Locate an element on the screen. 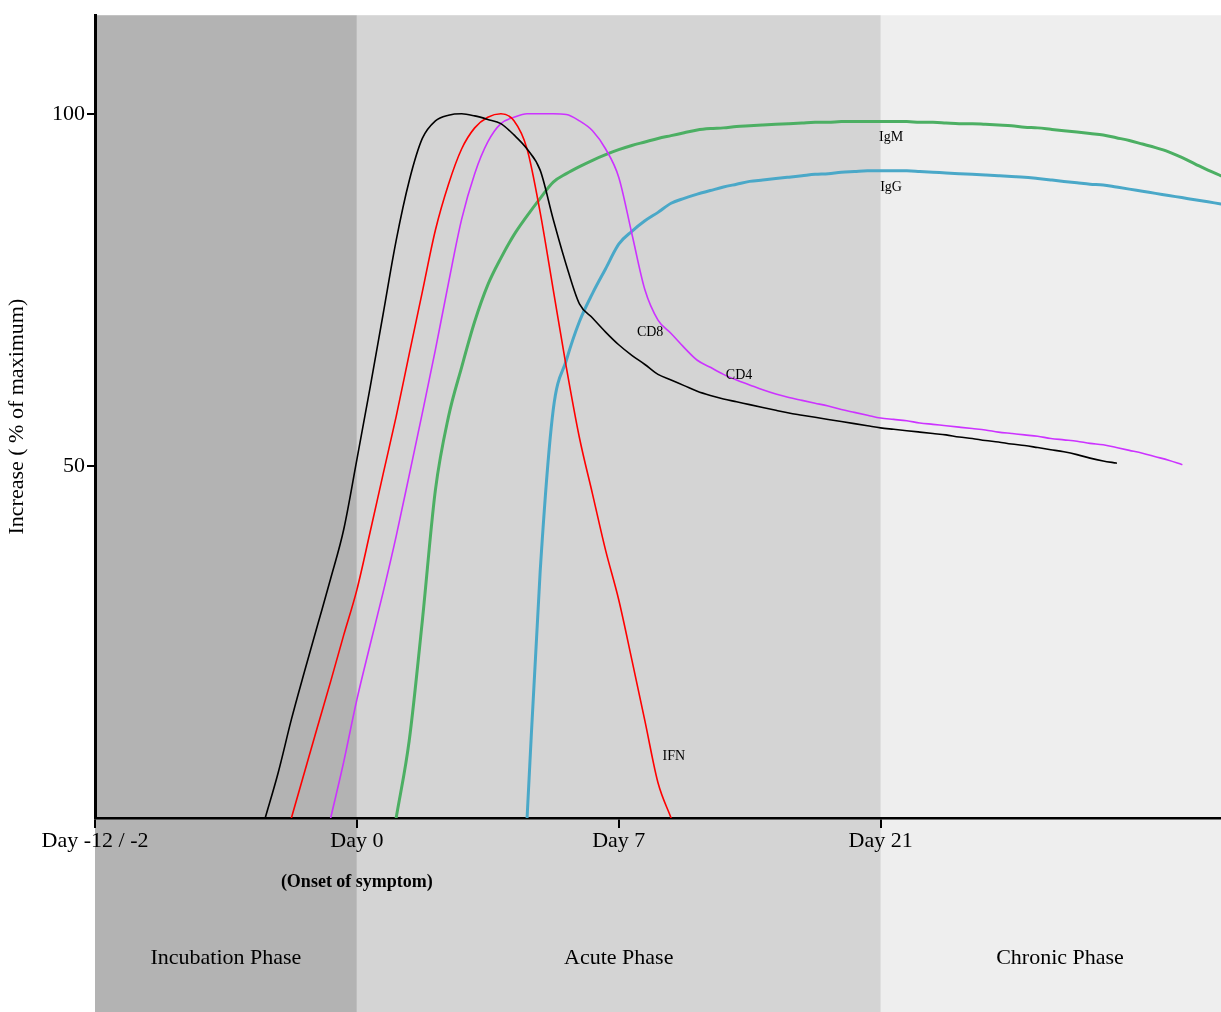  x-tick-label: Day 0 is located at coordinates (357, 839).